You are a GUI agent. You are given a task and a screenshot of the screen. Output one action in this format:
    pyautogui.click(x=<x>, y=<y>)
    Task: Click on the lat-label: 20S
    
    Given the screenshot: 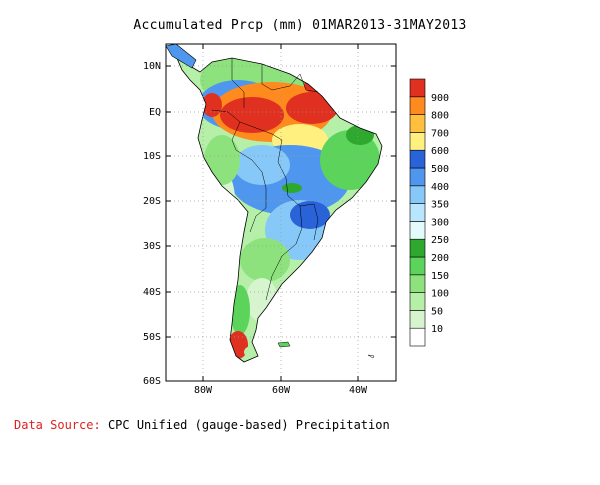 What is the action you would take?
    pyautogui.click(x=152, y=201)
    